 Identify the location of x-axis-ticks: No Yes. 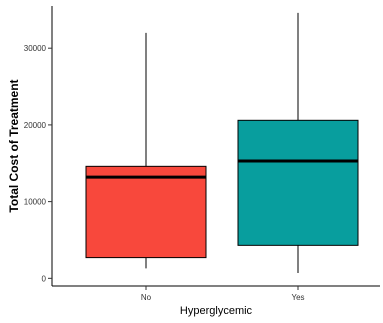
(223, 294).